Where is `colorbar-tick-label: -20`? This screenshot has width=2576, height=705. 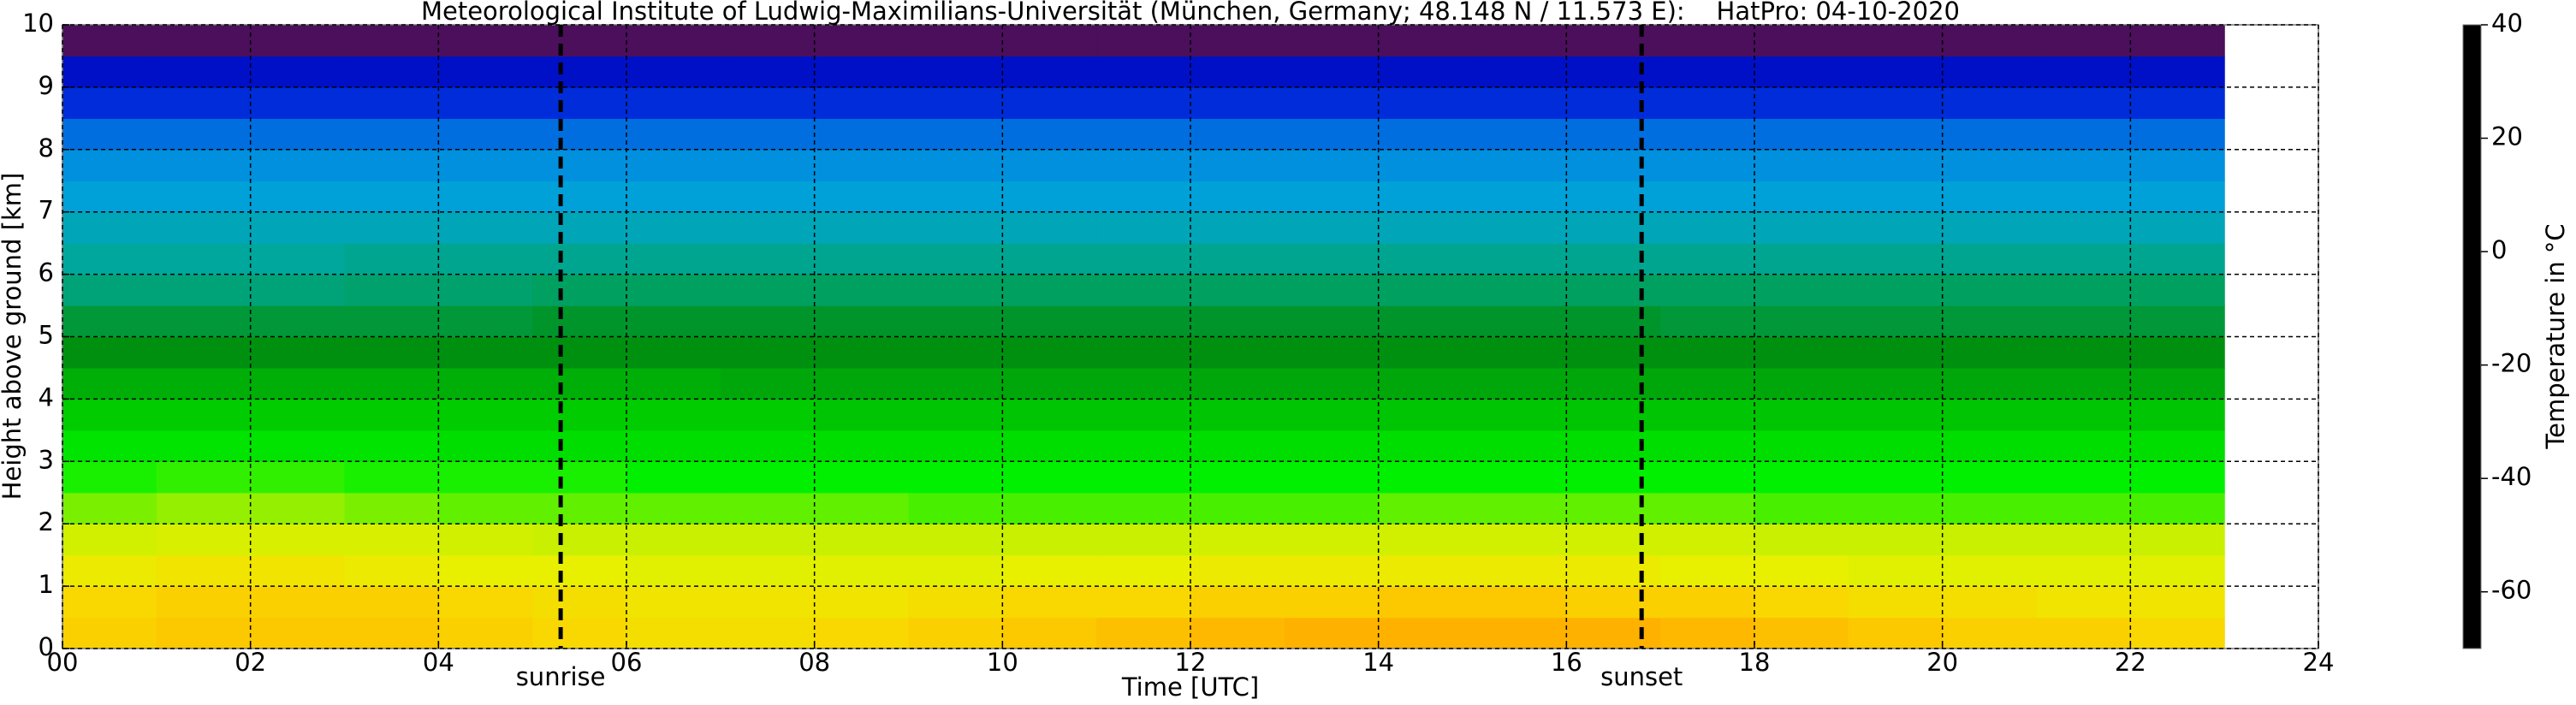
colorbar-tick-label: -20 is located at coordinates (2511, 363).